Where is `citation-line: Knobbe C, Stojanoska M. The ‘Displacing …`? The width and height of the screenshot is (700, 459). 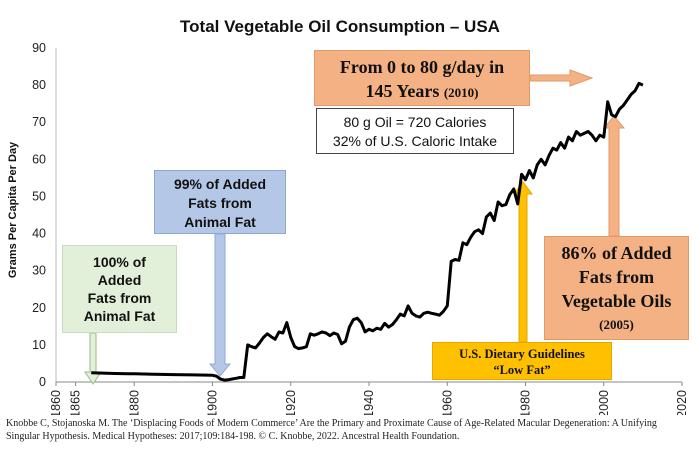 citation-line: Knobbe C, Stojanoska M. The ‘Displacing … is located at coordinates (331, 423).